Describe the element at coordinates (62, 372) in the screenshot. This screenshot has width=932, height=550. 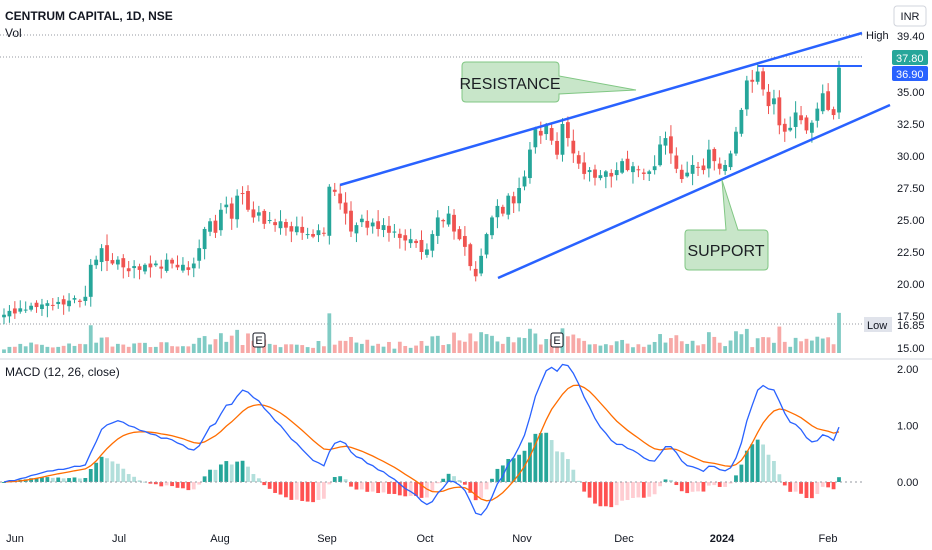
I see `macd-label: MACD (12, 26, close)` at that location.